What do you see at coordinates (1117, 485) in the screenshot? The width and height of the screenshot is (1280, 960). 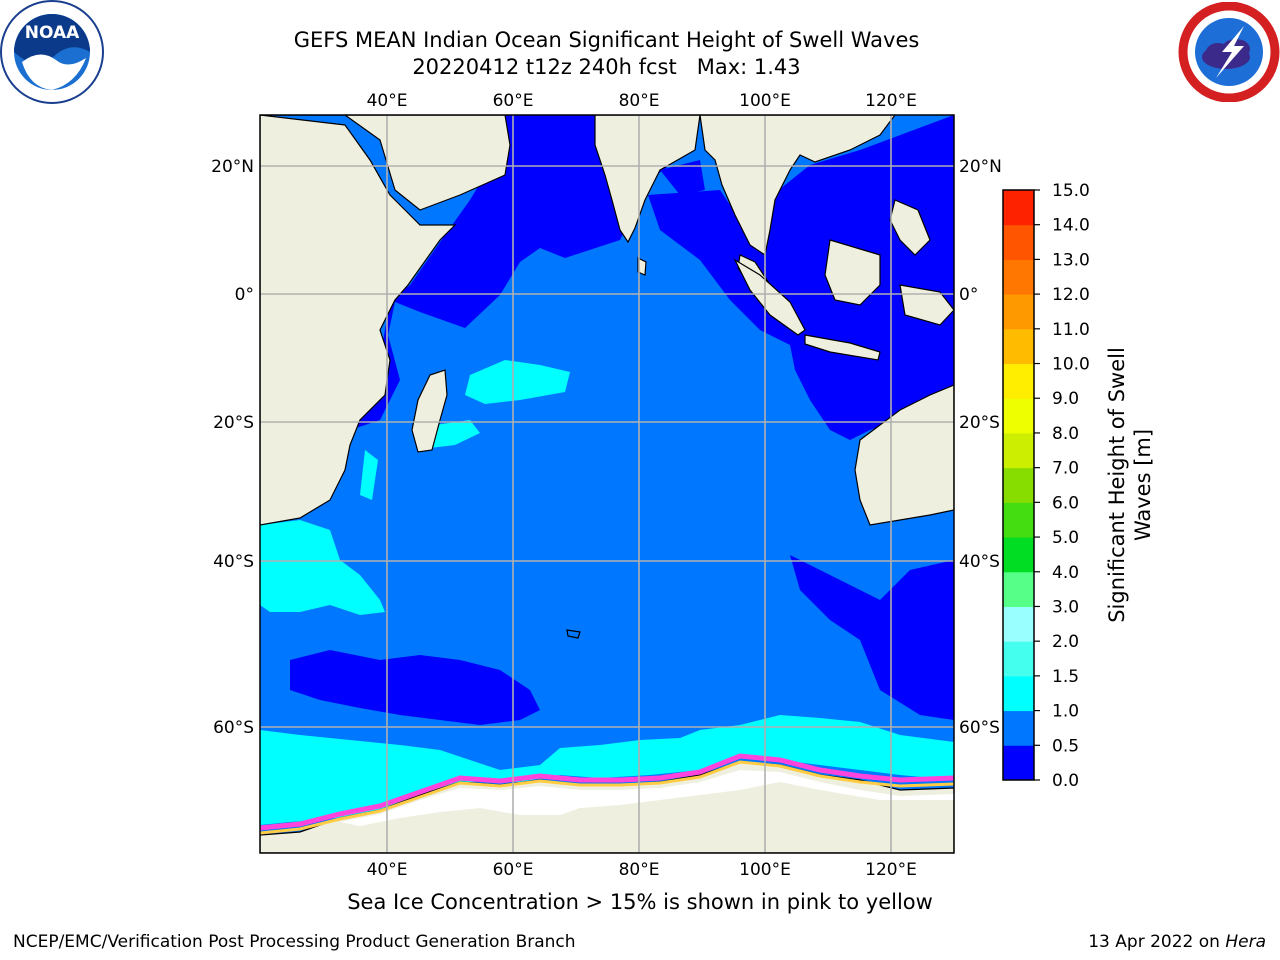 I see `colorbar-label-line1: Significant Height of Swell` at bounding box center [1117, 485].